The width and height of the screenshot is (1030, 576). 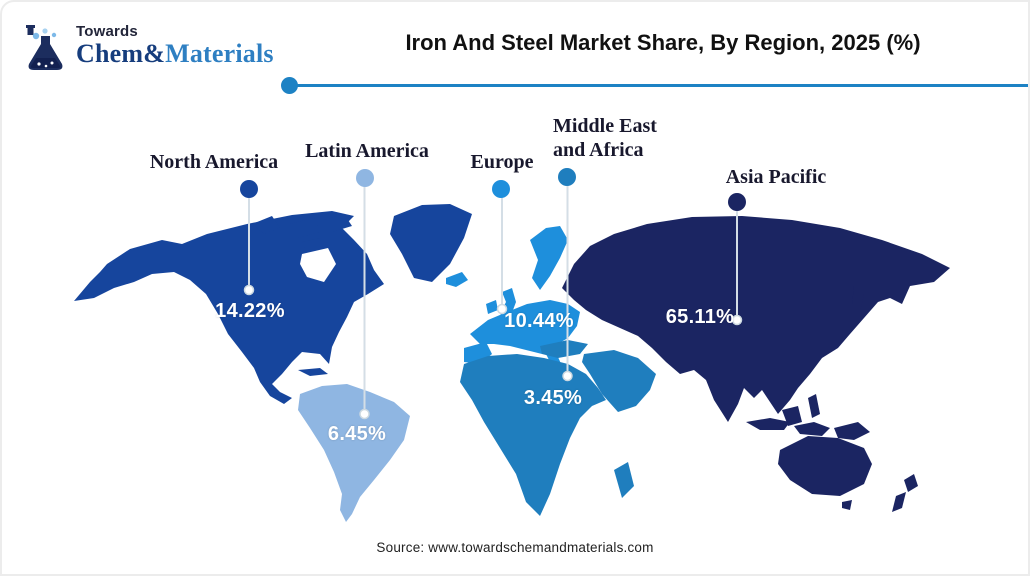 What do you see at coordinates (539, 321) in the screenshot?
I see `value-europe: 10.44%` at bounding box center [539, 321].